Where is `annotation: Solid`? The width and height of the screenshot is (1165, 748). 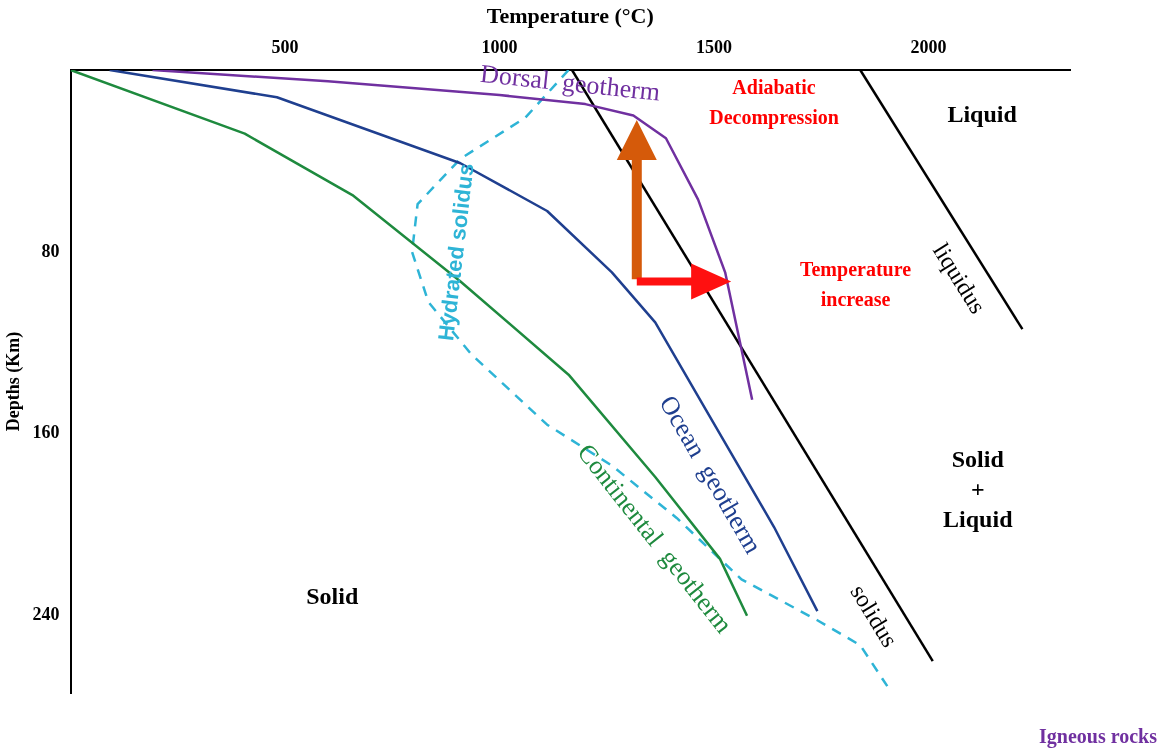
annotation: Solid is located at coordinates (332, 595).